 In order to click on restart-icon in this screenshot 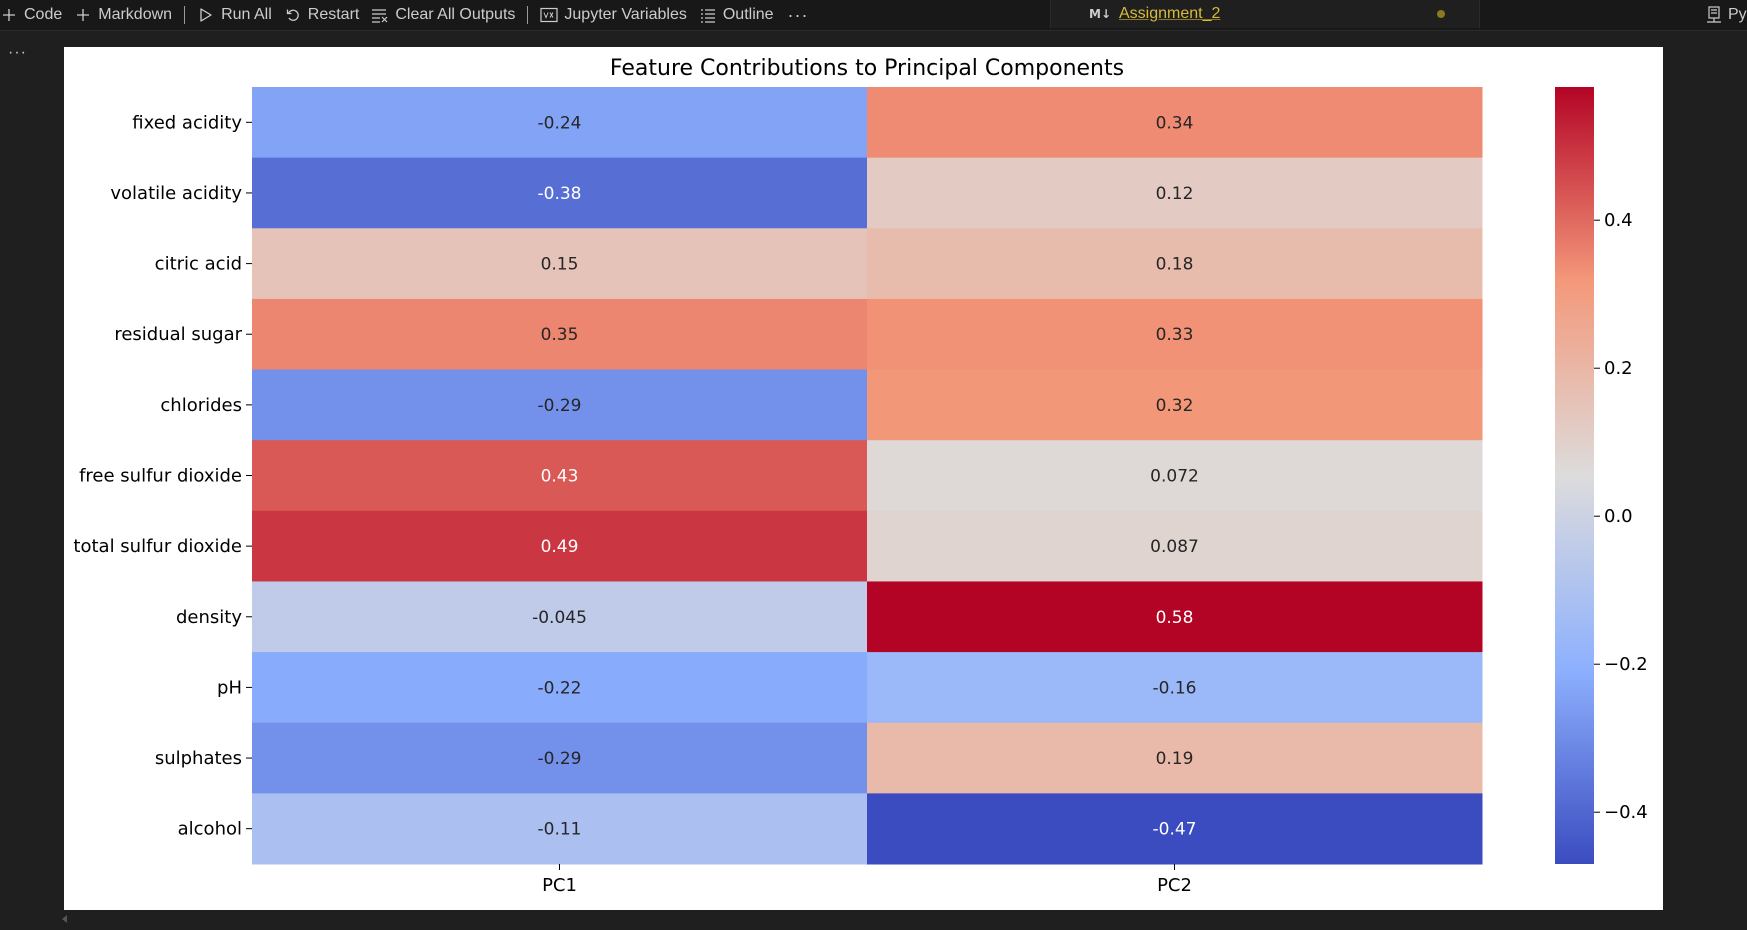, I will do `click(293, 15)`.